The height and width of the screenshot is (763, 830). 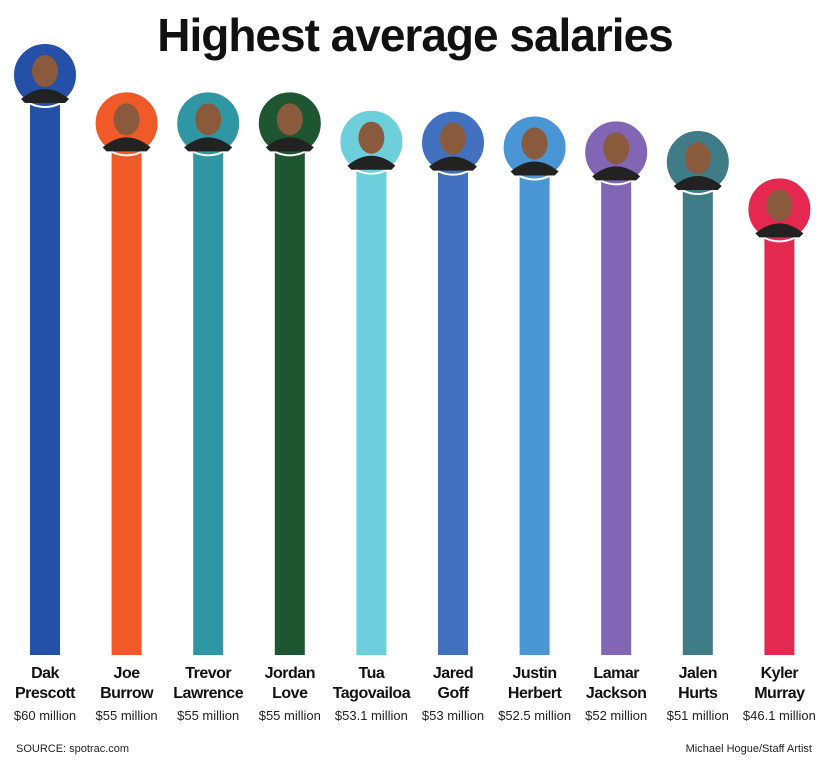 I want to click on category-label: Jalen Hurts, so click(x=698, y=683).